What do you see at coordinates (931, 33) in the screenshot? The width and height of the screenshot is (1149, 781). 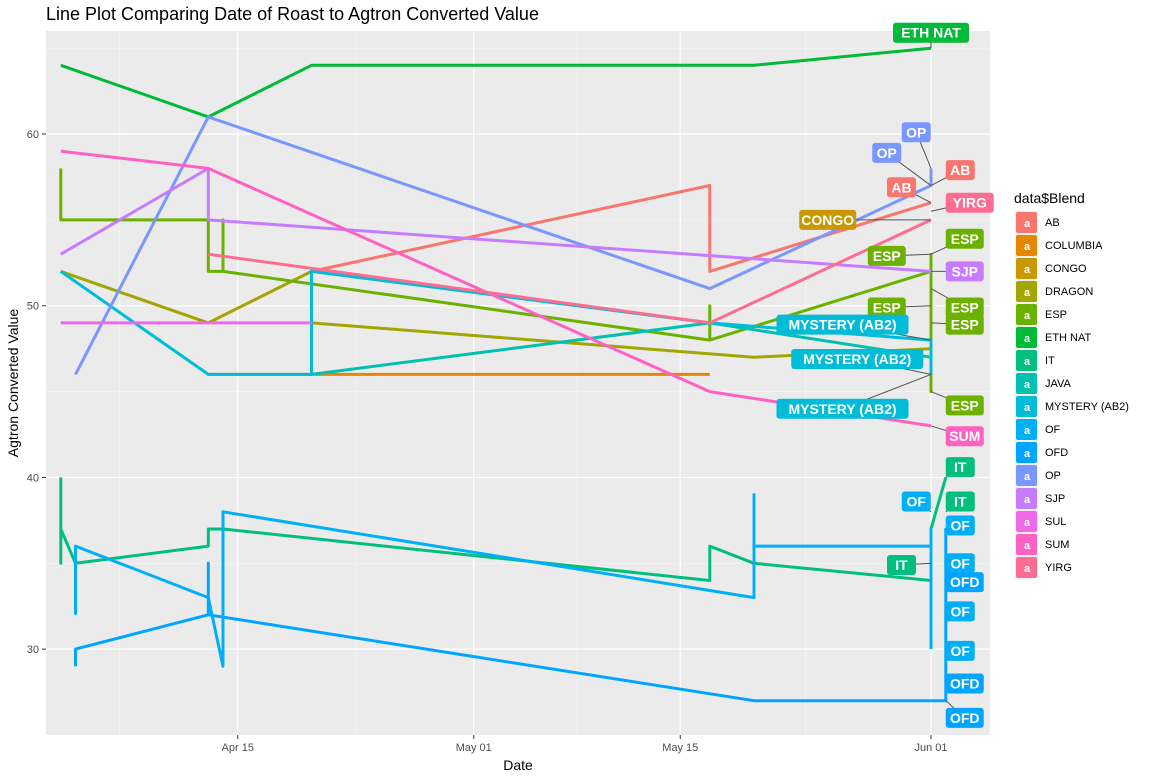 I see `end-label: ETH NAT` at bounding box center [931, 33].